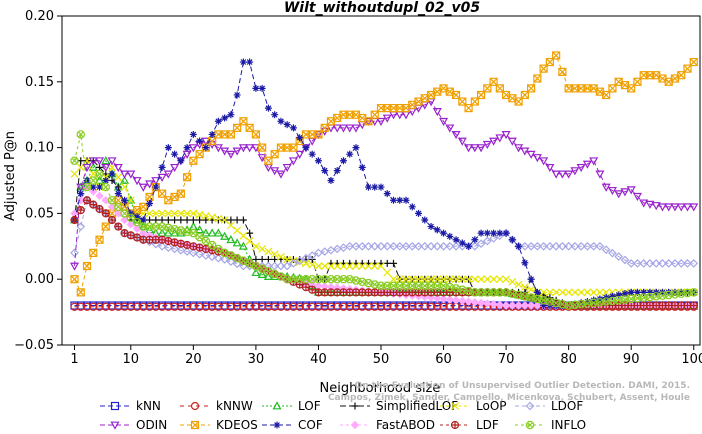 The width and height of the screenshot is (702, 434). Describe the element at coordinates (691, 359) in the screenshot. I see `x-tick-label: 100` at that location.